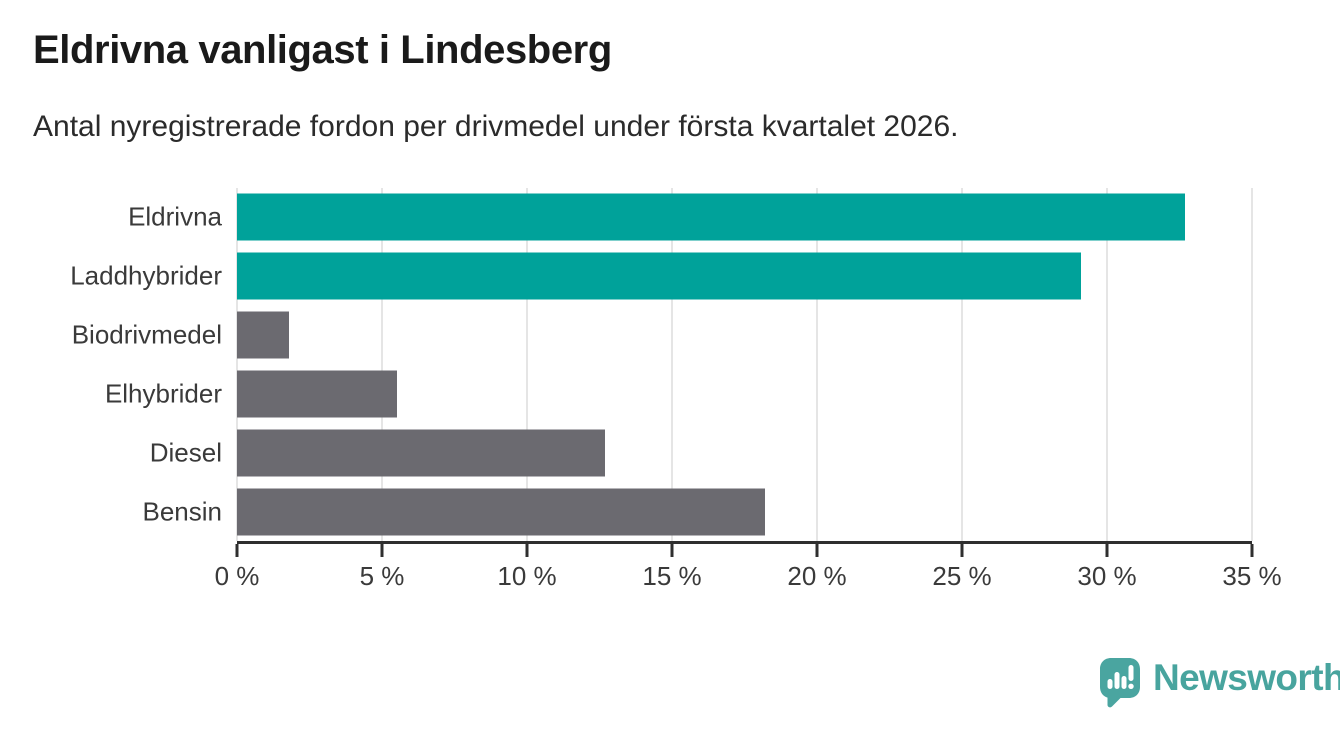 The image size is (1340, 733). What do you see at coordinates (662, 335) in the screenshot?
I see `bar-row: Biodrivmedel` at bounding box center [662, 335].